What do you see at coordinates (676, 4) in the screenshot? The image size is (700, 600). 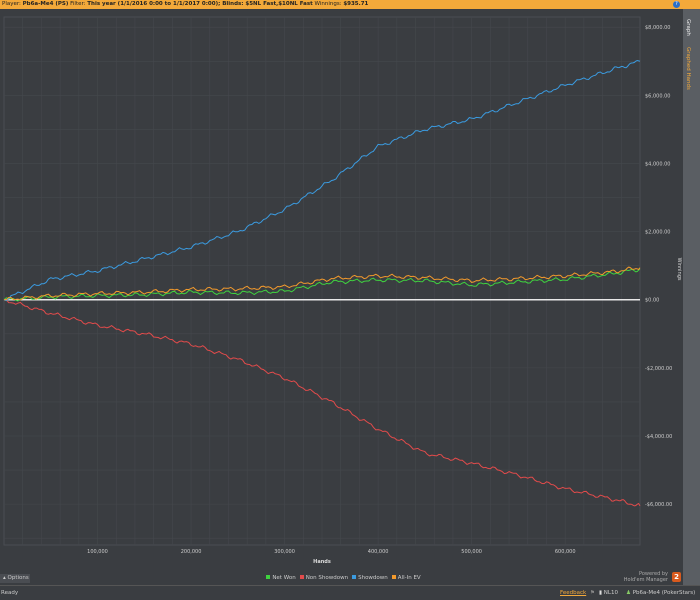 I see `help-icon: ?` at bounding box center [676, 4].